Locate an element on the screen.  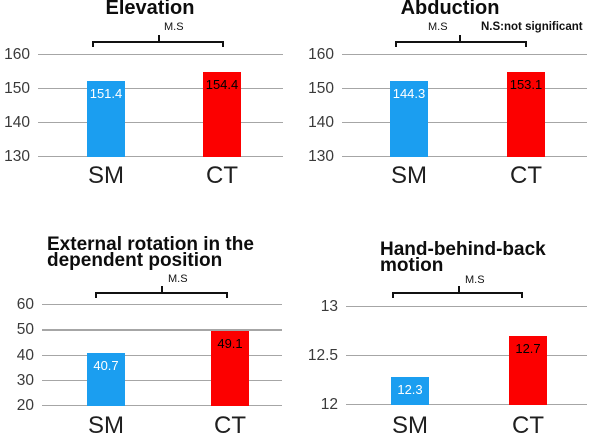
y-tick-label: 12 is located at coordinates (329, 404).